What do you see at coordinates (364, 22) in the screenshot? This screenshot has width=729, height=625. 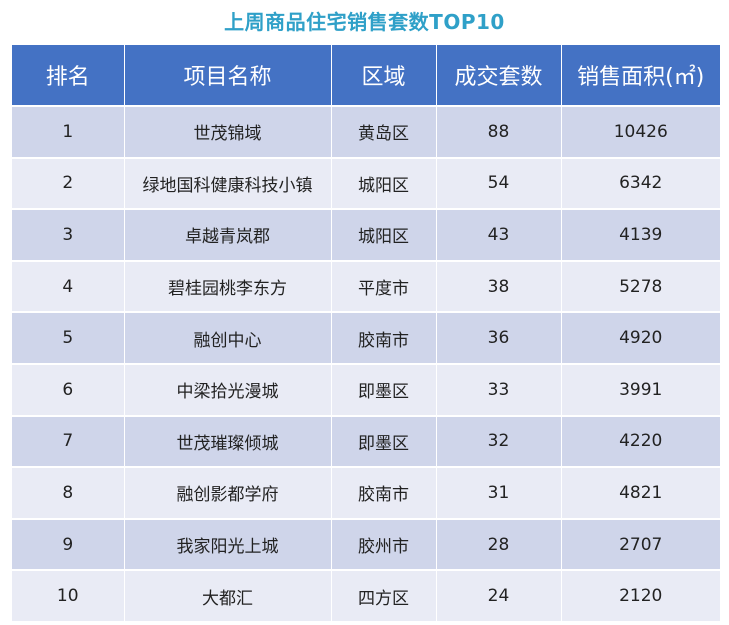 I see `table-title: 上周商品住宅销售套数TOP10` at bounding box center [364, 22].